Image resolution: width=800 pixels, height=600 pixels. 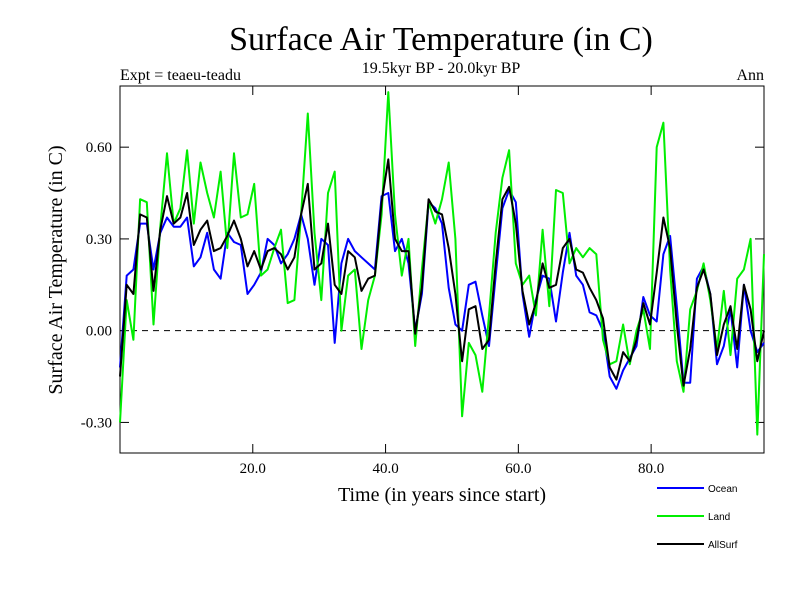 I want to click on x-axis-label: Time (in years since start), so click(x=442, y=495).